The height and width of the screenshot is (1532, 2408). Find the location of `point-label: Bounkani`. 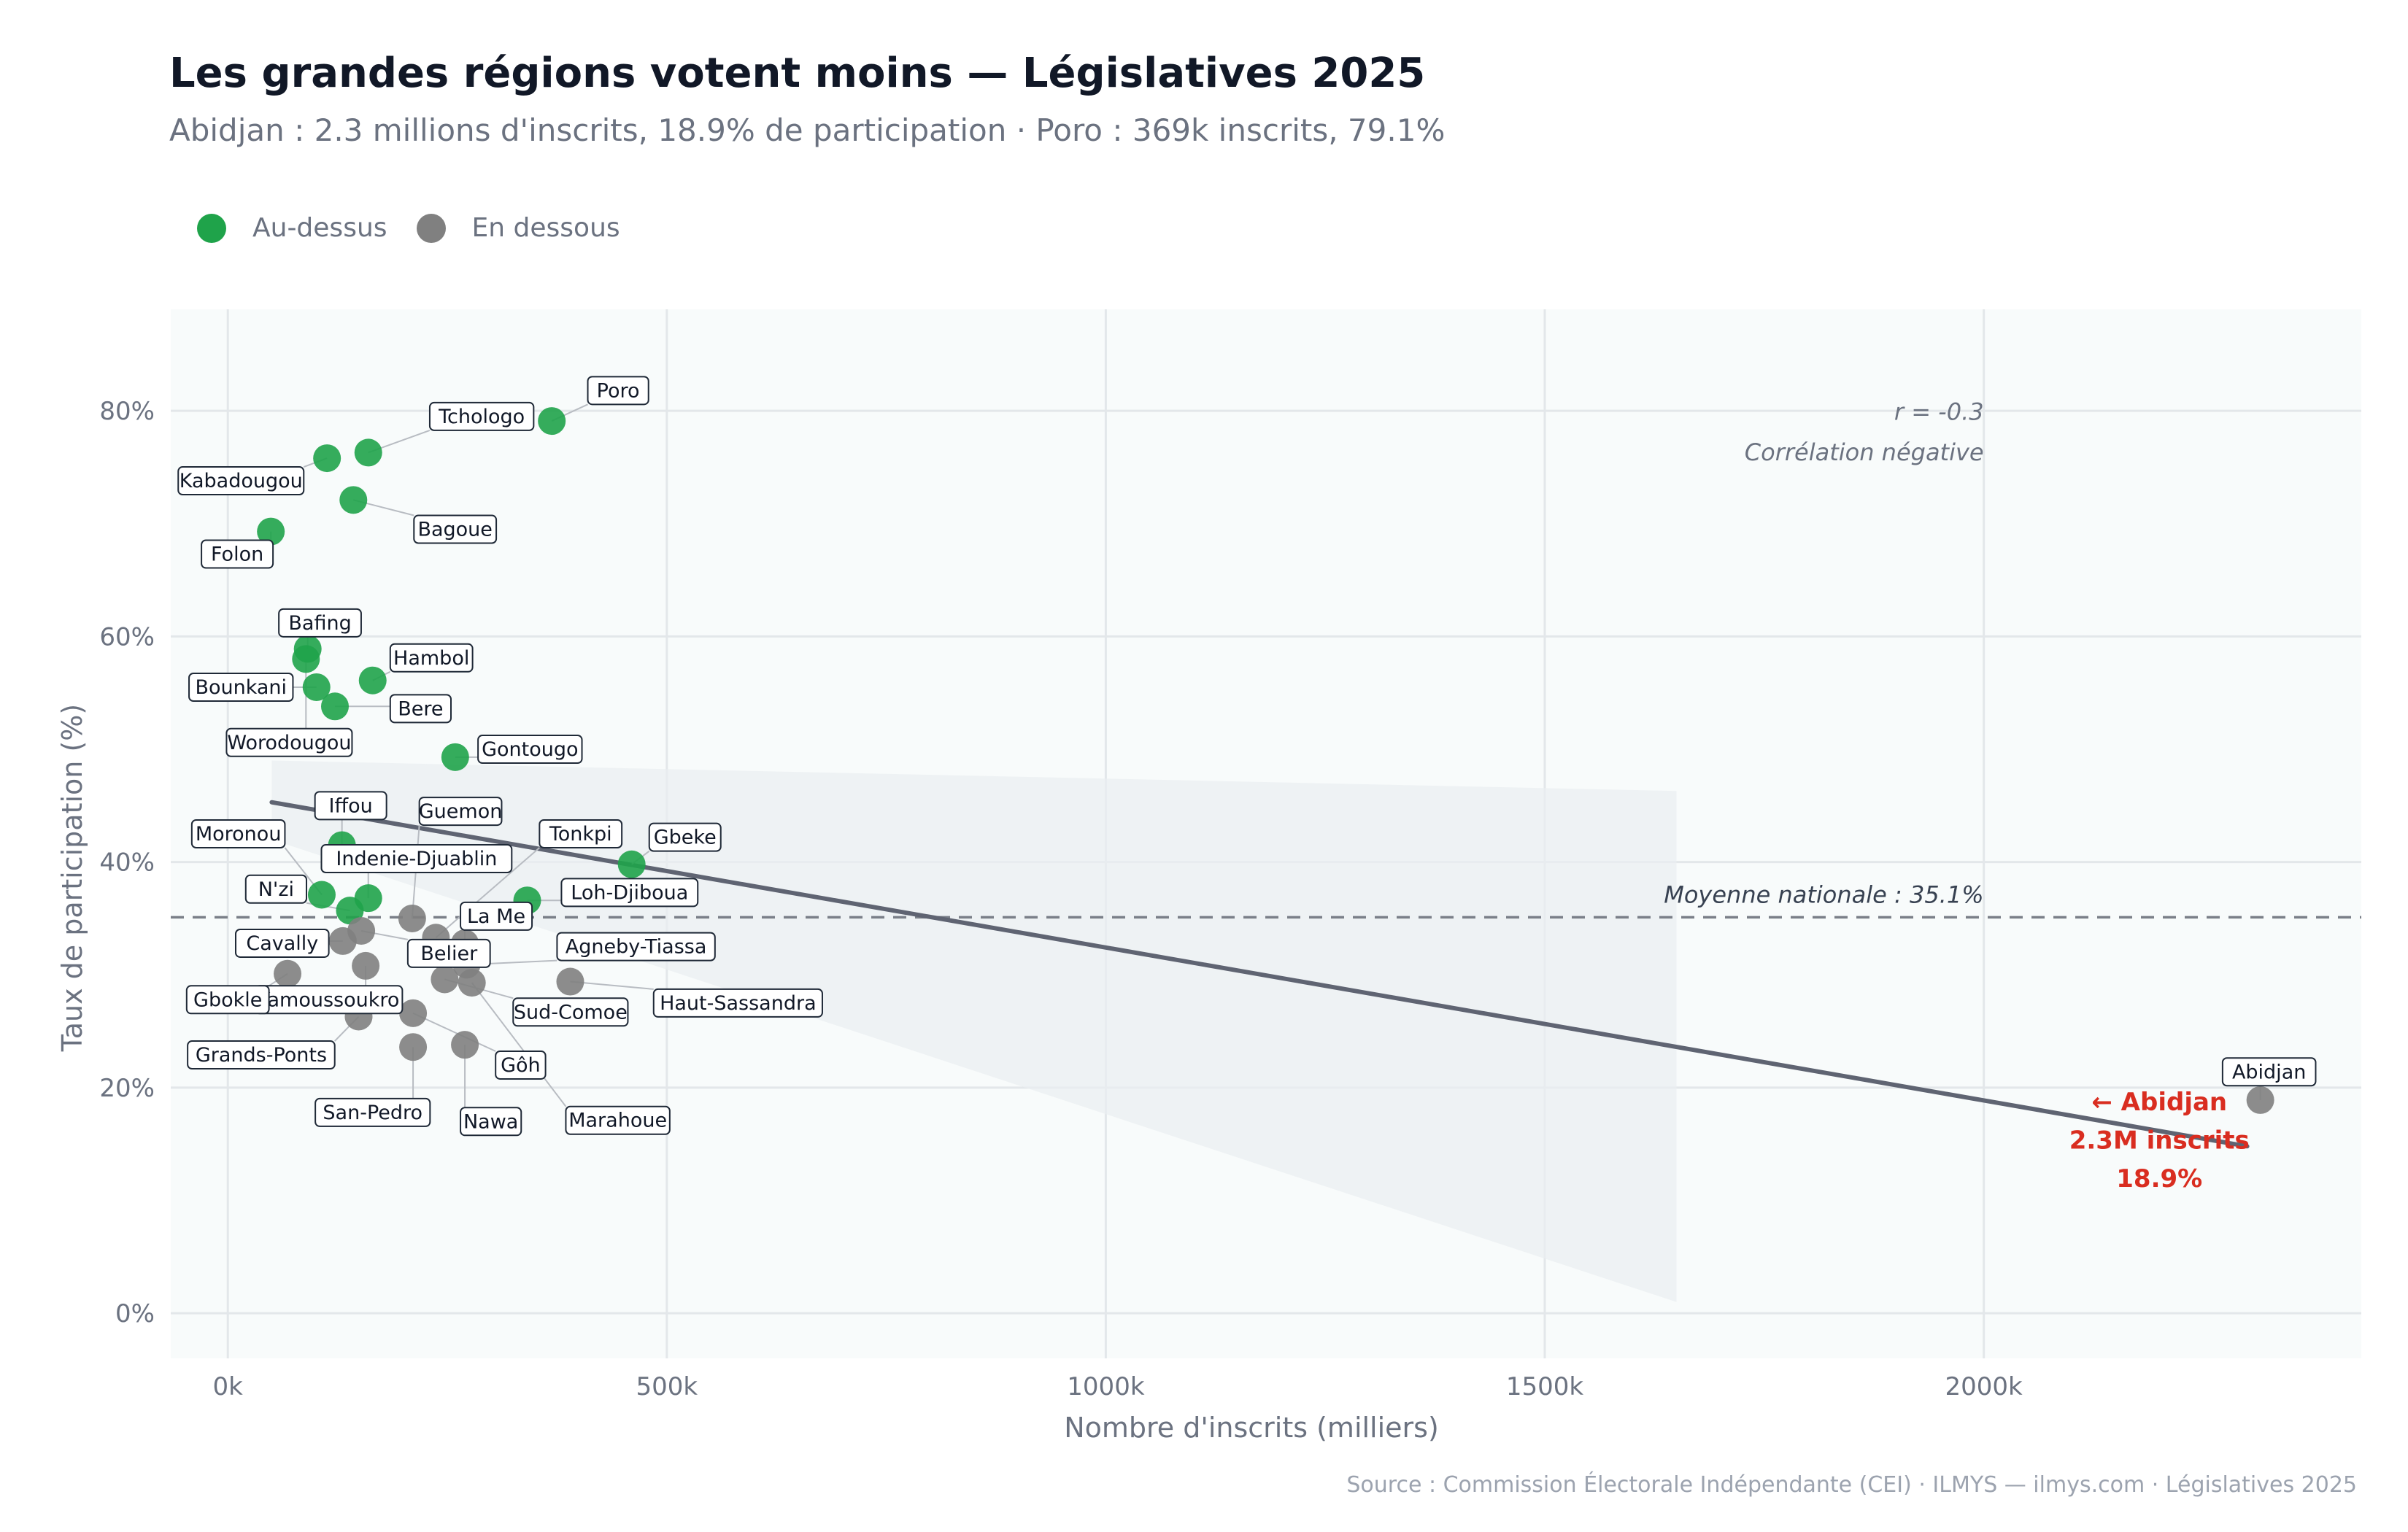

point-label: Bounkani is located at coordinates (241, 688).